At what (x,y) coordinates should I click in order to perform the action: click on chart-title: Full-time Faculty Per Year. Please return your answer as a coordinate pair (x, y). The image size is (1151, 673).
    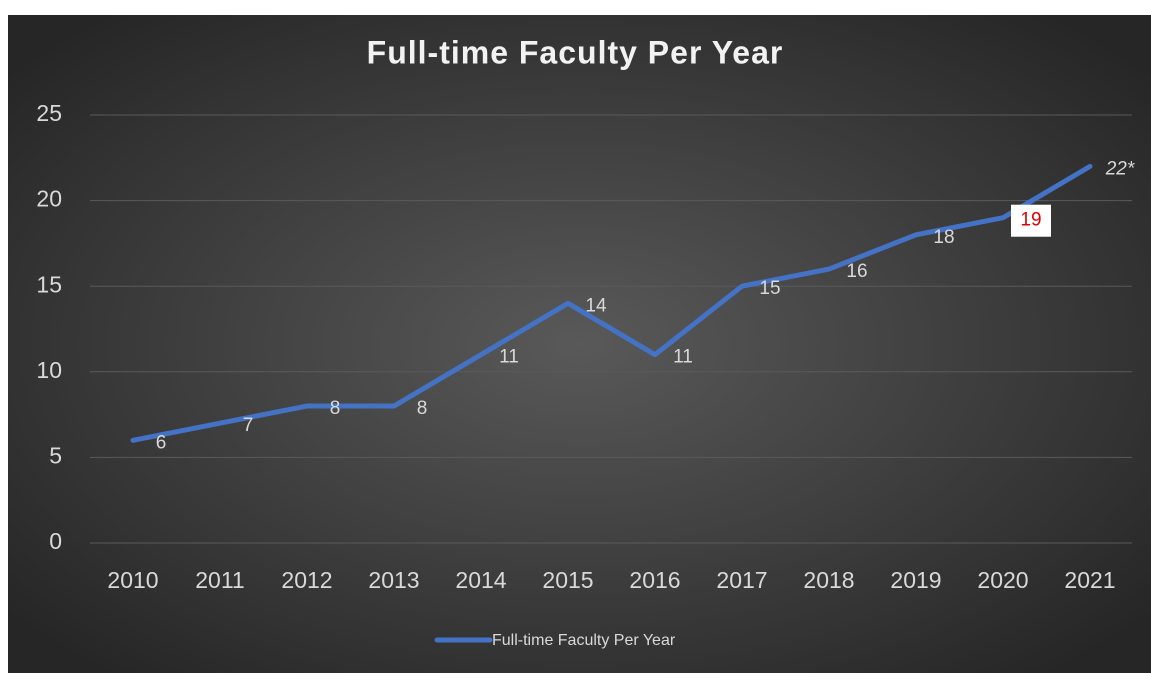
    Looking at the image, I should click on (575, 52).